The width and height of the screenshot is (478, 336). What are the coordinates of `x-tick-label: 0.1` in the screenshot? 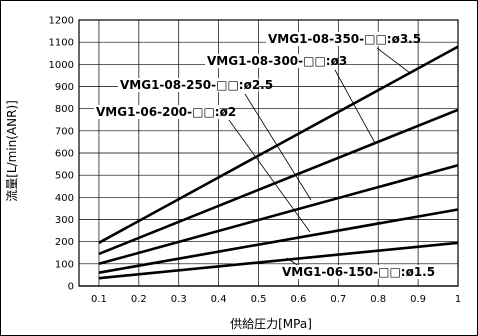 It's located at (99, 299).